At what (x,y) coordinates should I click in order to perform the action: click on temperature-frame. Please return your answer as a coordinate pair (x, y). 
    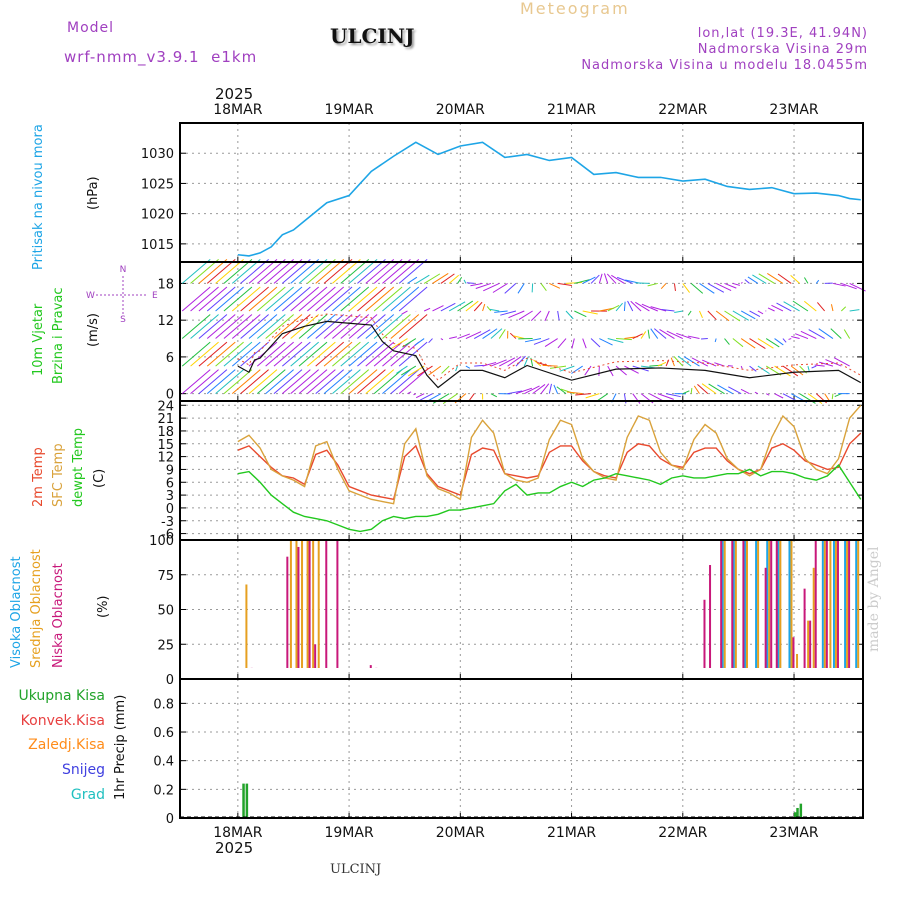
    Looking at the image, I should click on (521, 470).